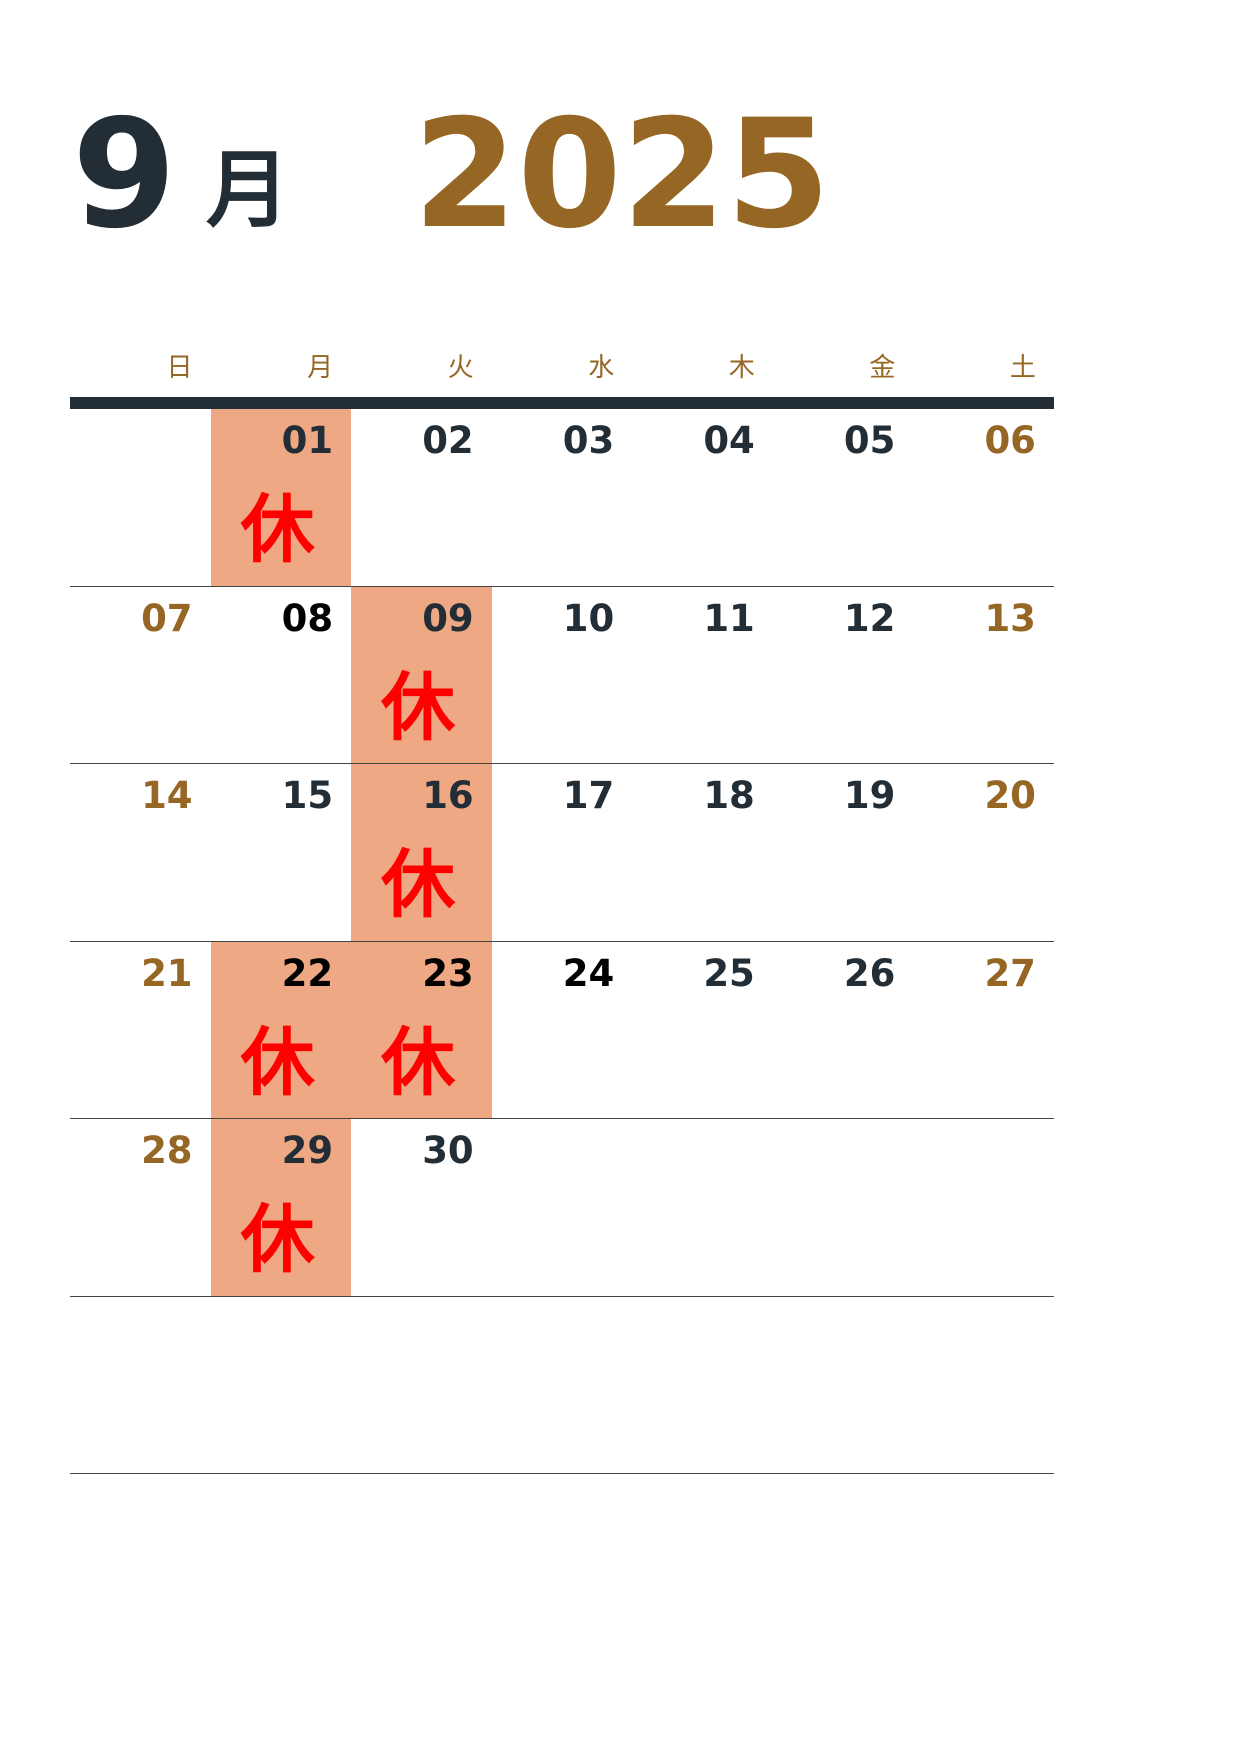 This screenshot has width=1241, height=1754. I want to click on day-number: 15, so click(307, 795).